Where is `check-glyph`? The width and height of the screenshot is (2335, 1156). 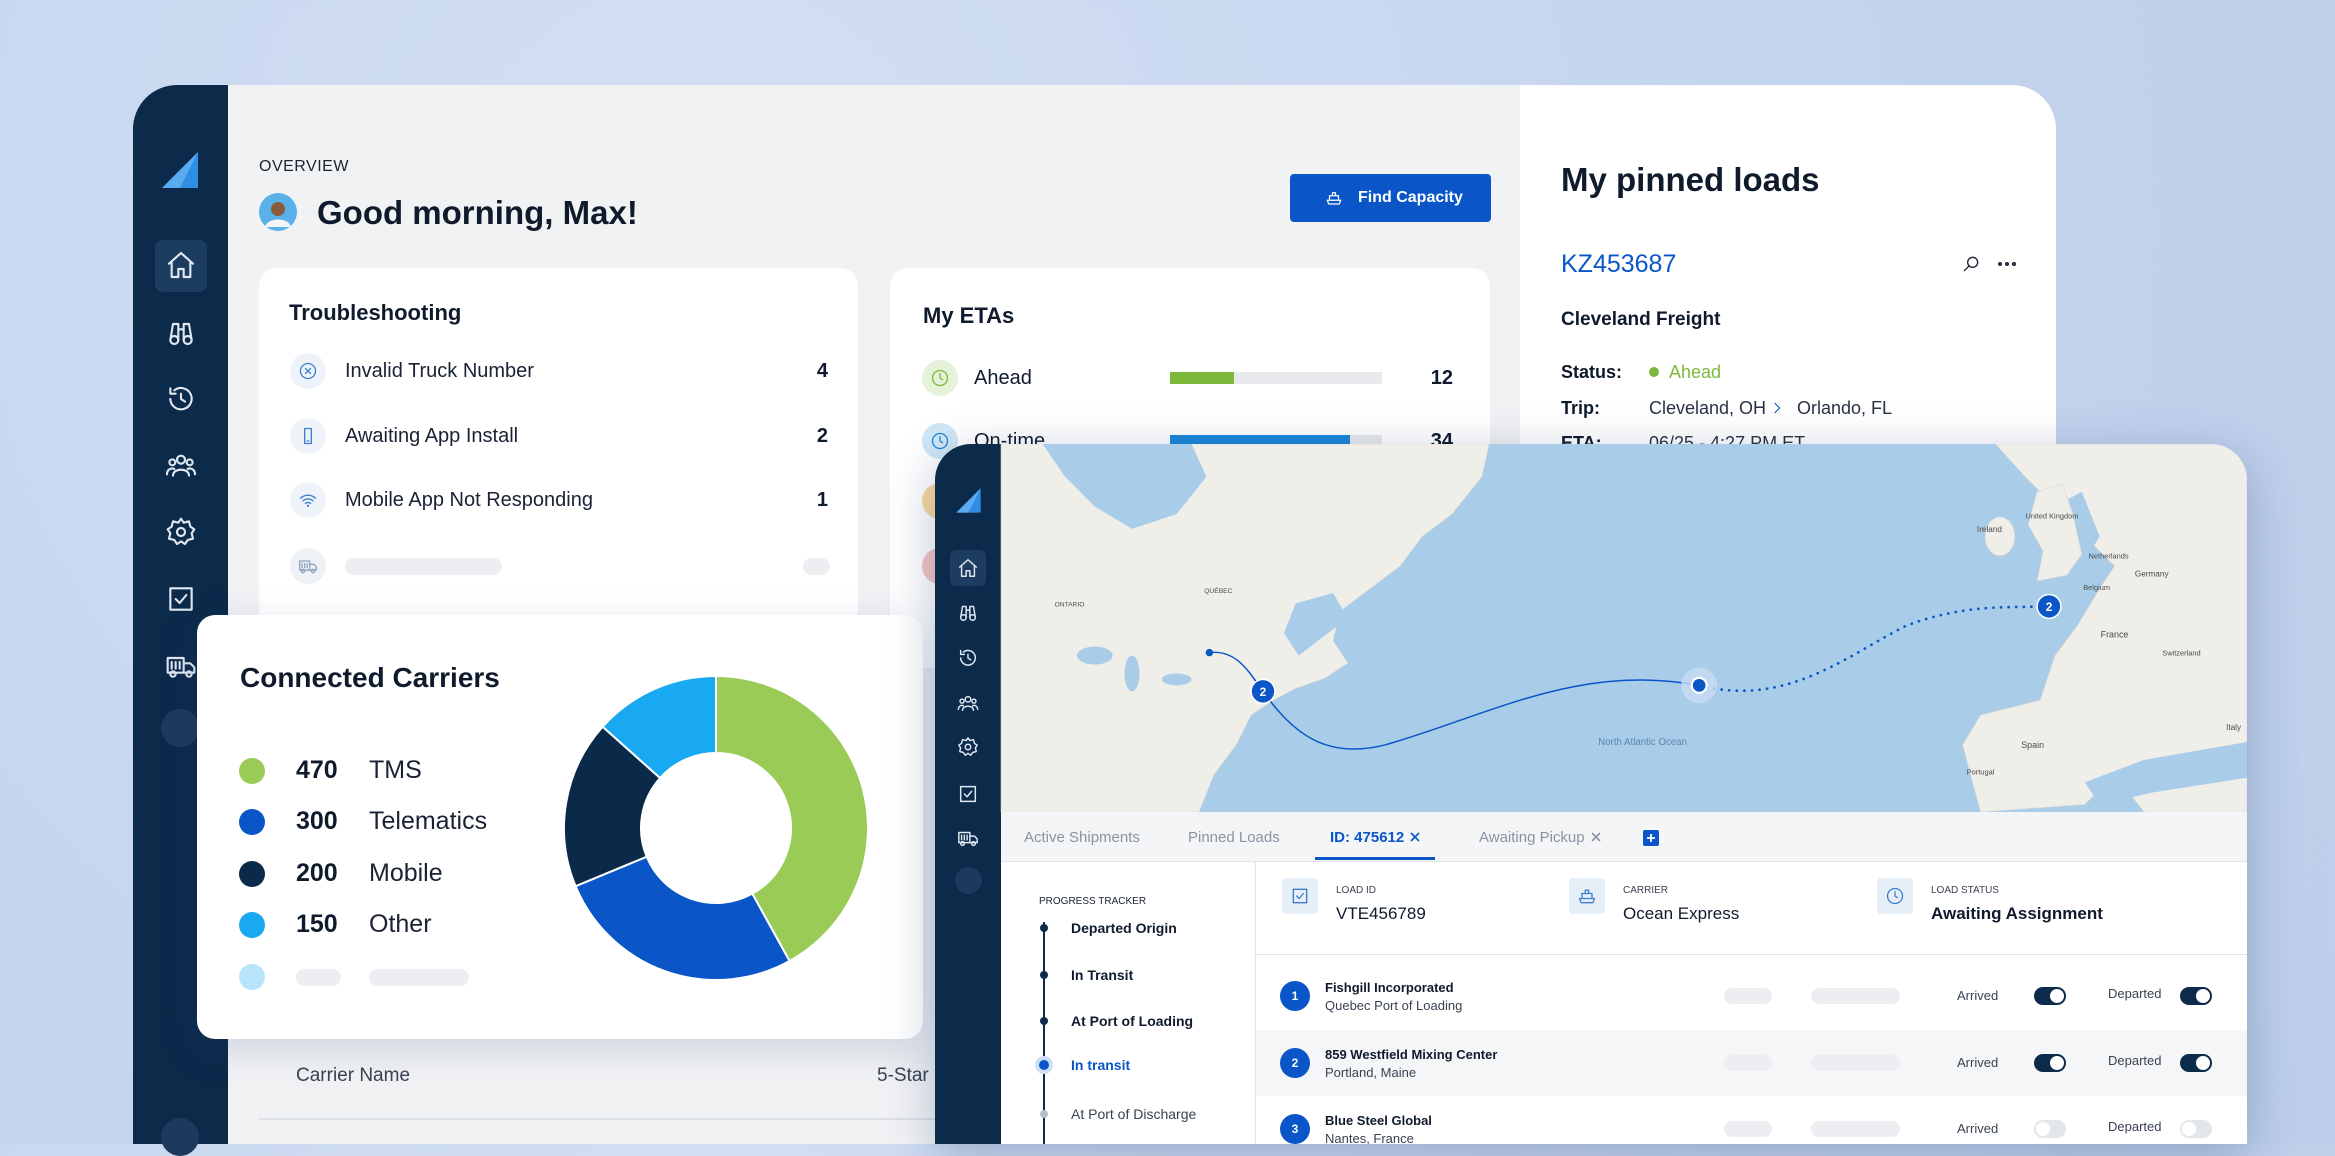
check-glyph is located at coordinates (1300, 896).